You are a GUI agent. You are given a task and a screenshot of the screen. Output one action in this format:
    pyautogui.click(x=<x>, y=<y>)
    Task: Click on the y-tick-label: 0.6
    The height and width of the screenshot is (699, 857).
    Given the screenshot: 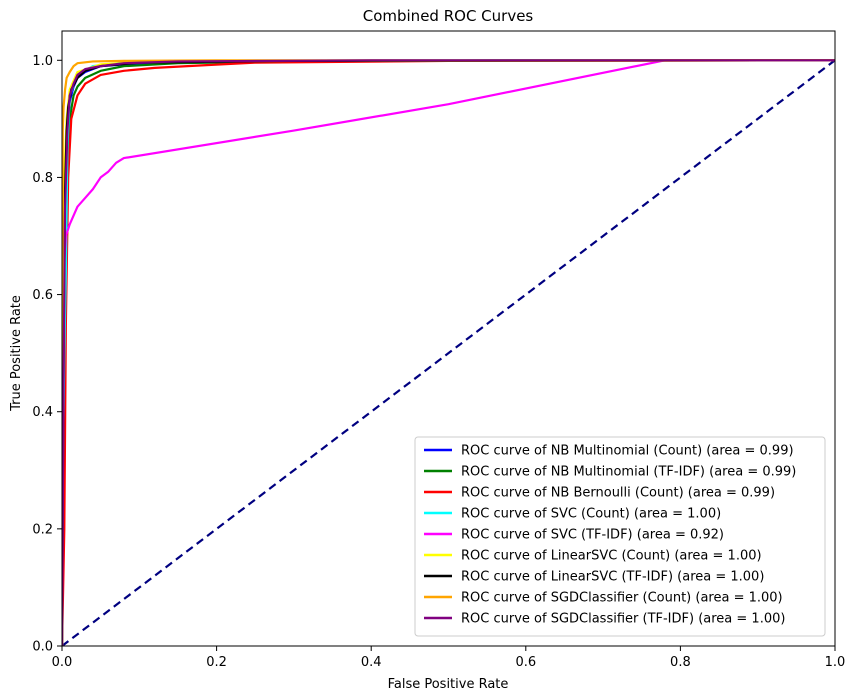 What is the action you would take?
    pyautogui.click(x=42, y=295)
    